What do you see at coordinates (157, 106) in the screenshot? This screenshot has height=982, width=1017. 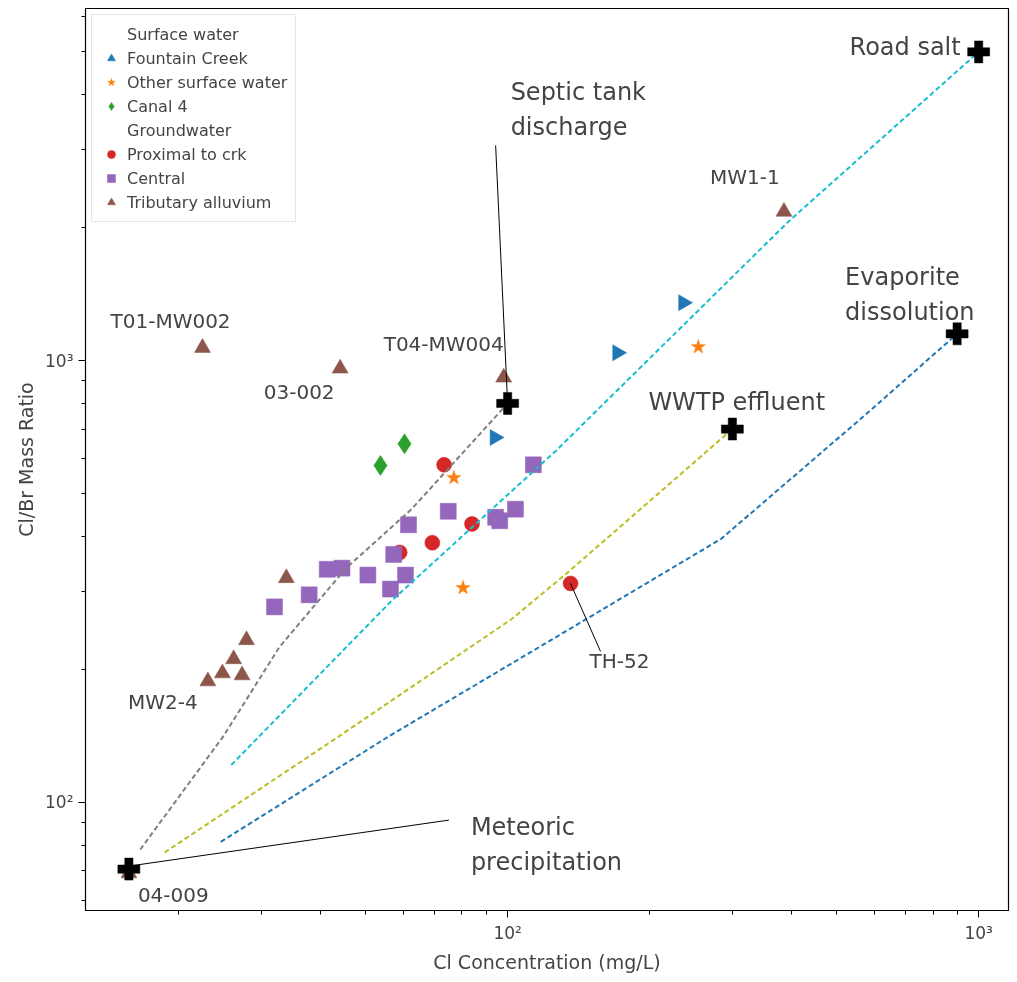 I see `legend-label: Canal 4` at bounding box center [157, 106].